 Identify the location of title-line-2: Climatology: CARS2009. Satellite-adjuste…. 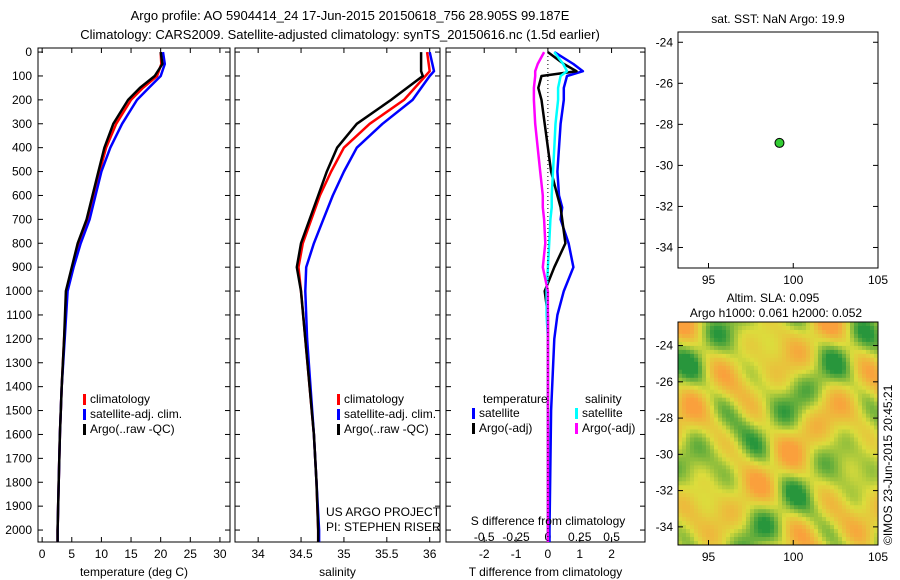
(340, 34).